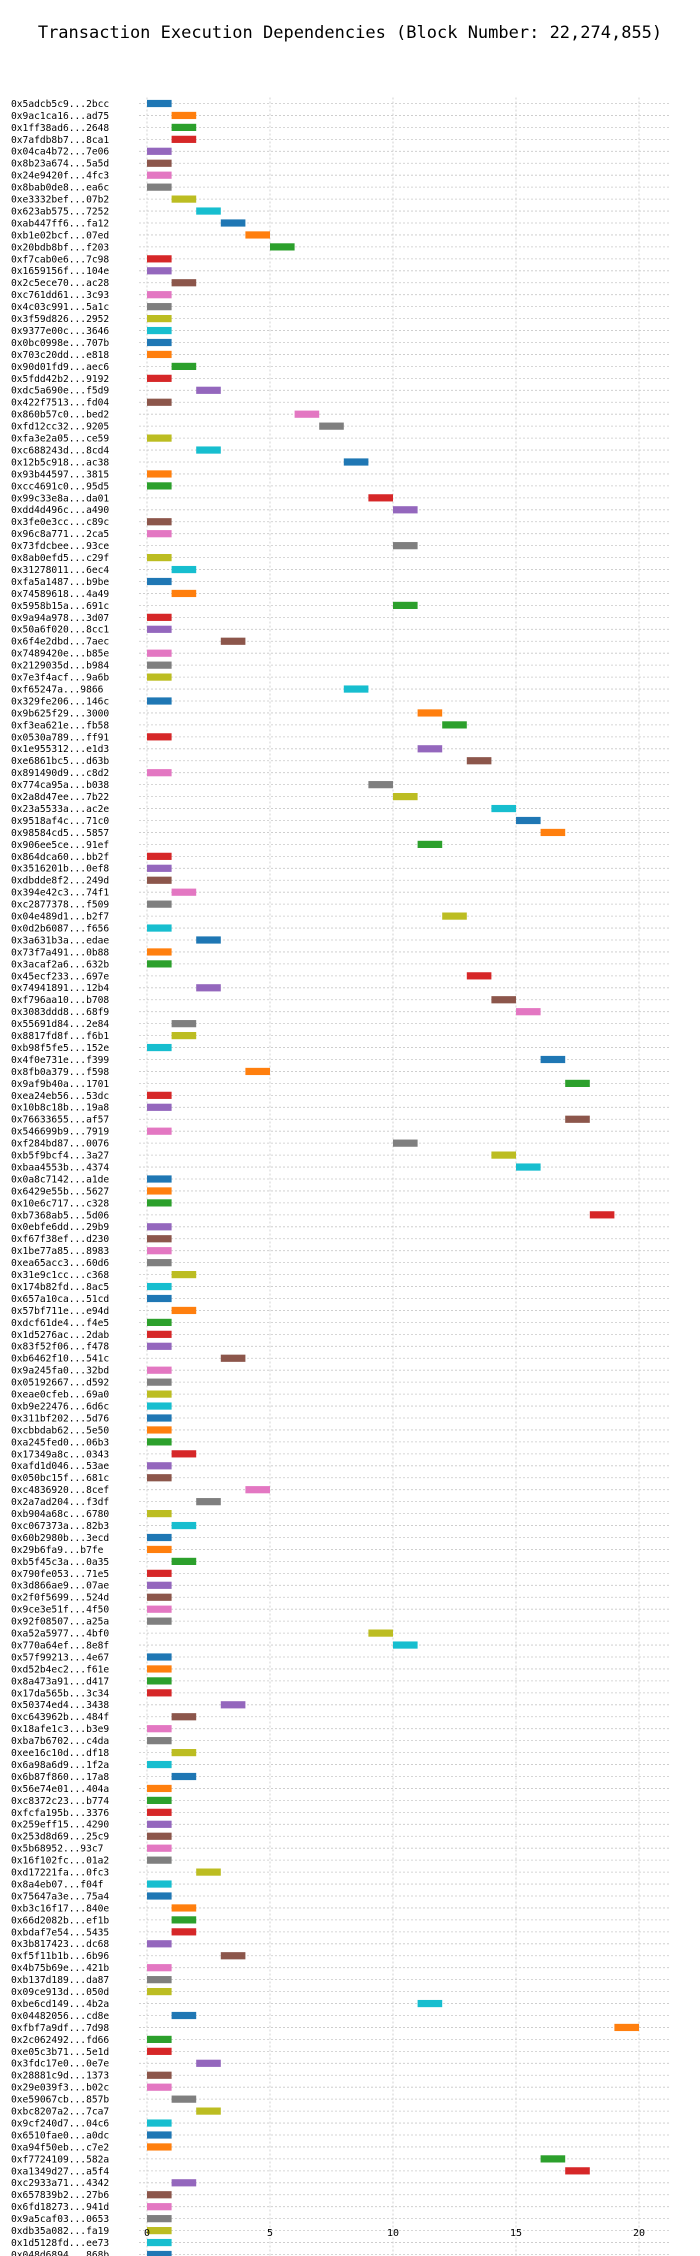 The width and height of the screenshot is (700, 2256). What do you see at coordinates (60, 666) in the screenshot?
I see `y-tick-label: 0x2129035d...b984` at bounding box center [60, 666].